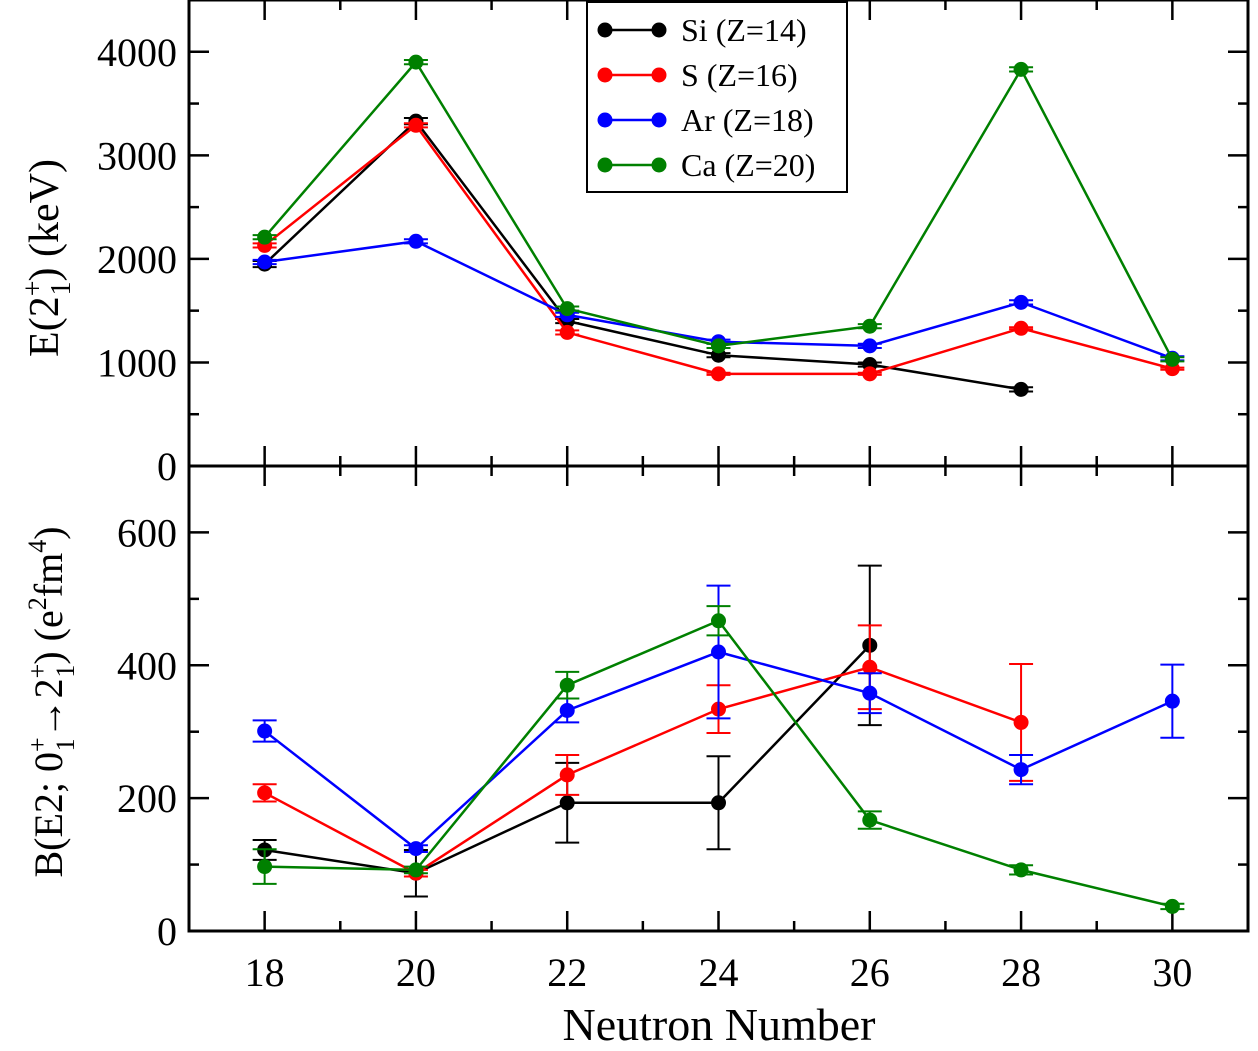 The image size is (1258, 1051). I want to click on bottom-y-tick-label: 0, so click(167, 931).